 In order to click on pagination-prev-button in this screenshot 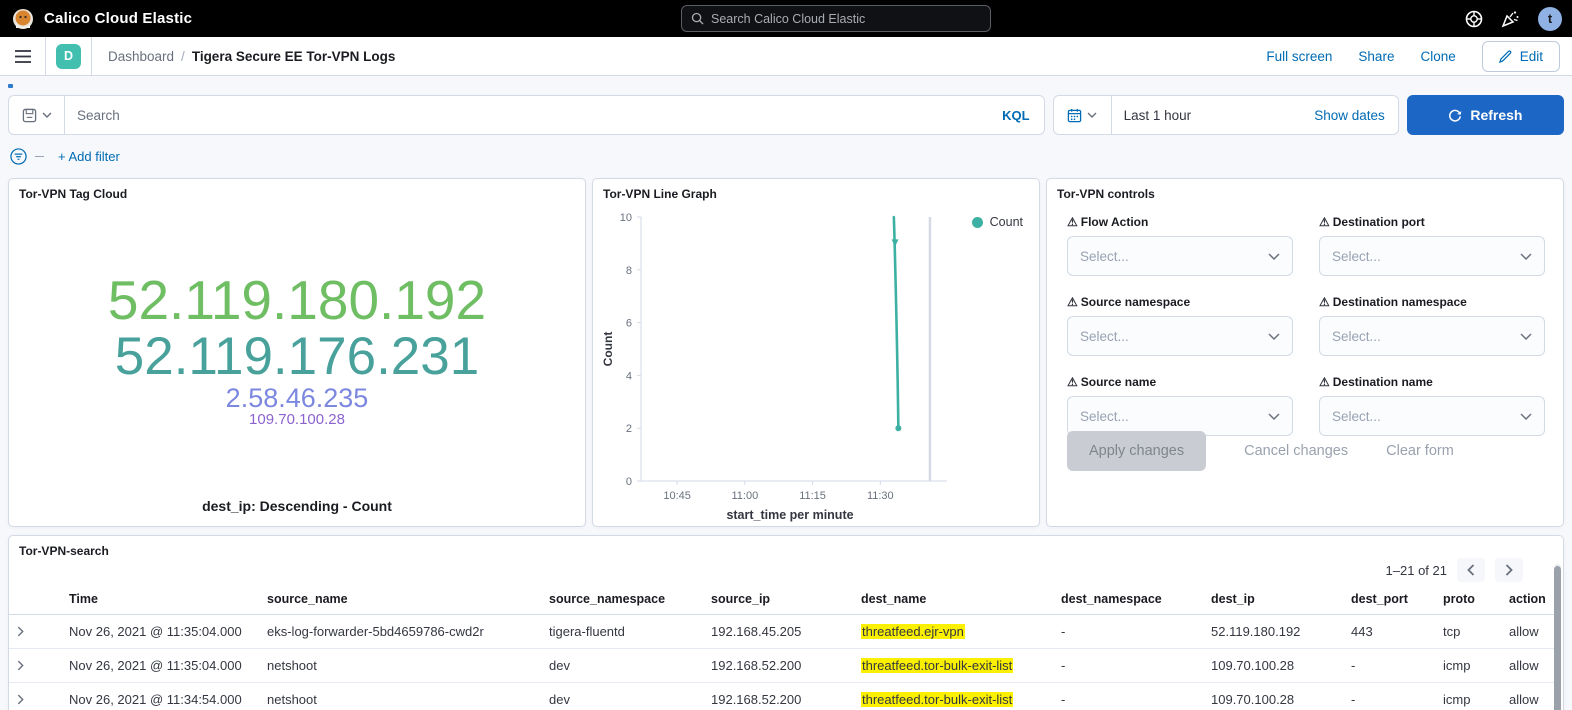, I will do `click(1471, 570)`.